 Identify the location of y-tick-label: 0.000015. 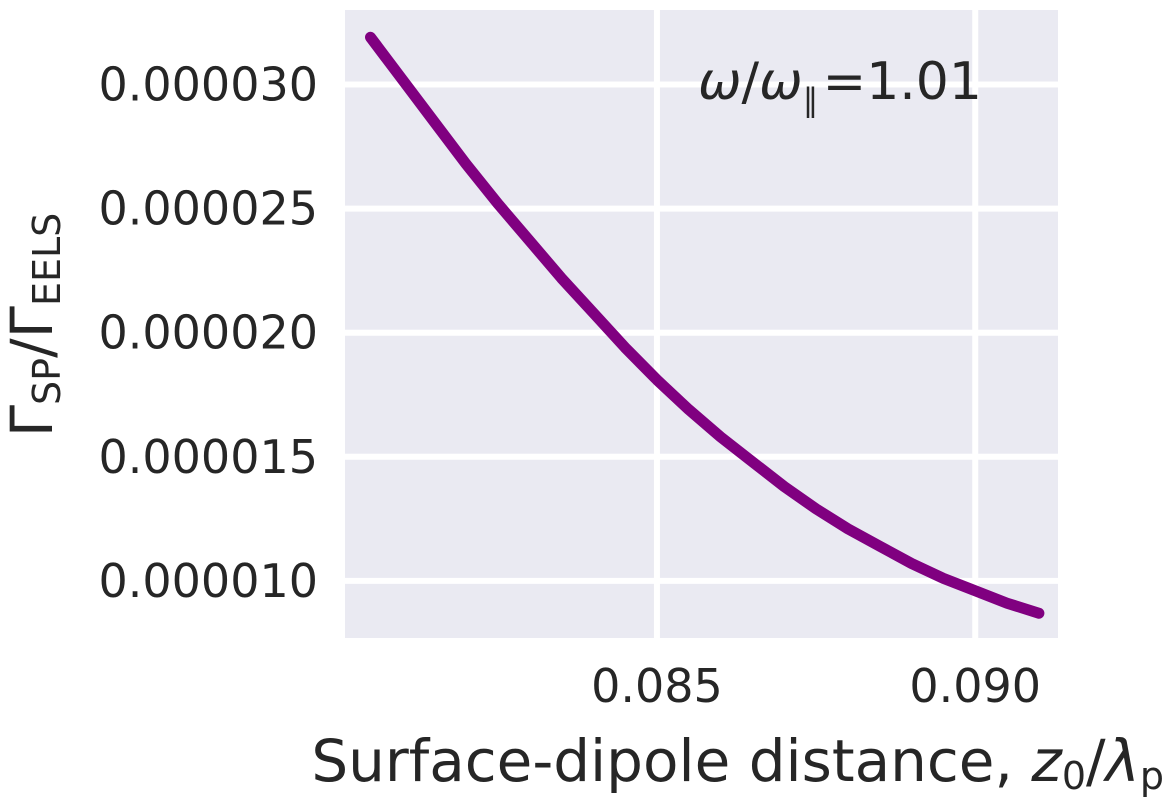
(209, 457).